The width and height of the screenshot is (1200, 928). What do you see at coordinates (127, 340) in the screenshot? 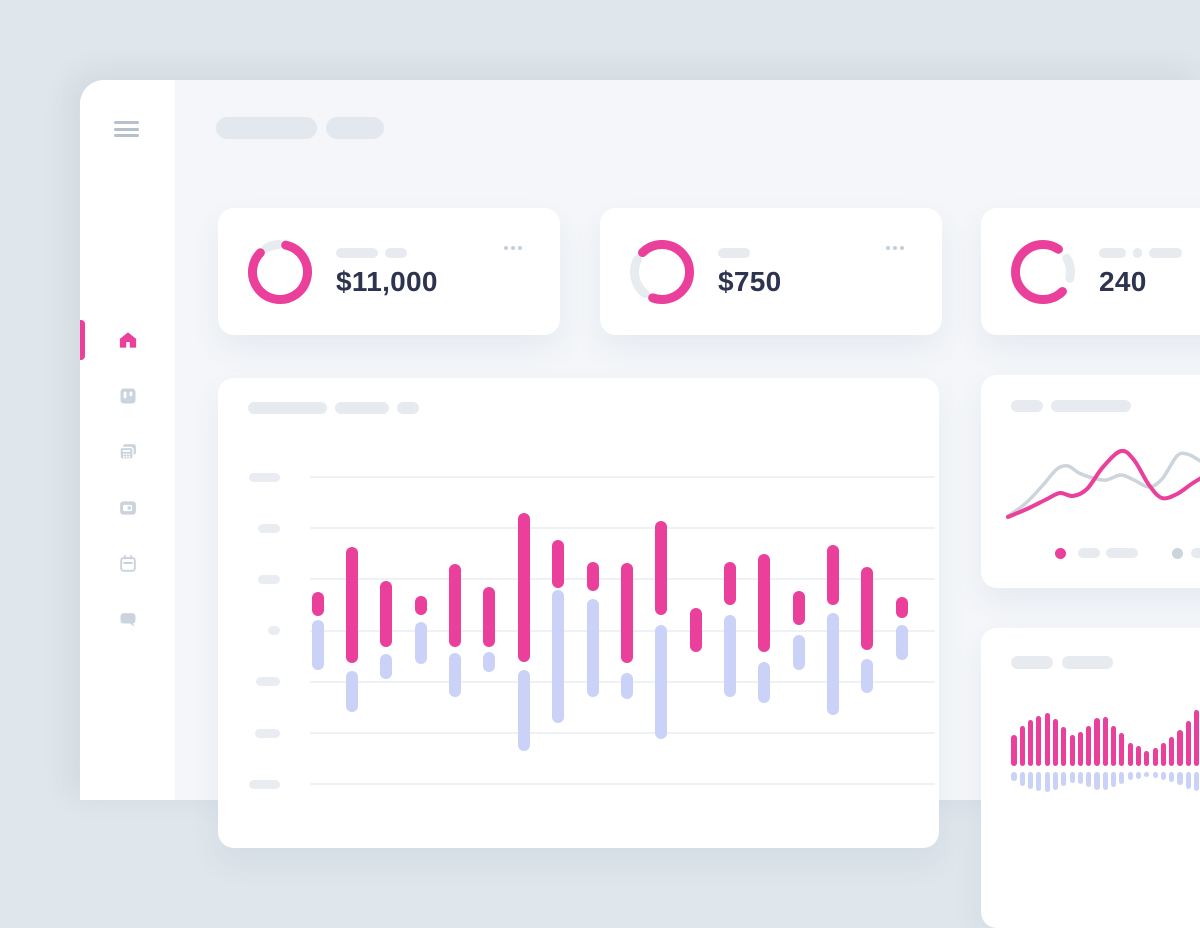
I see `sidebar-item-home` at bounding box center [127, 340].